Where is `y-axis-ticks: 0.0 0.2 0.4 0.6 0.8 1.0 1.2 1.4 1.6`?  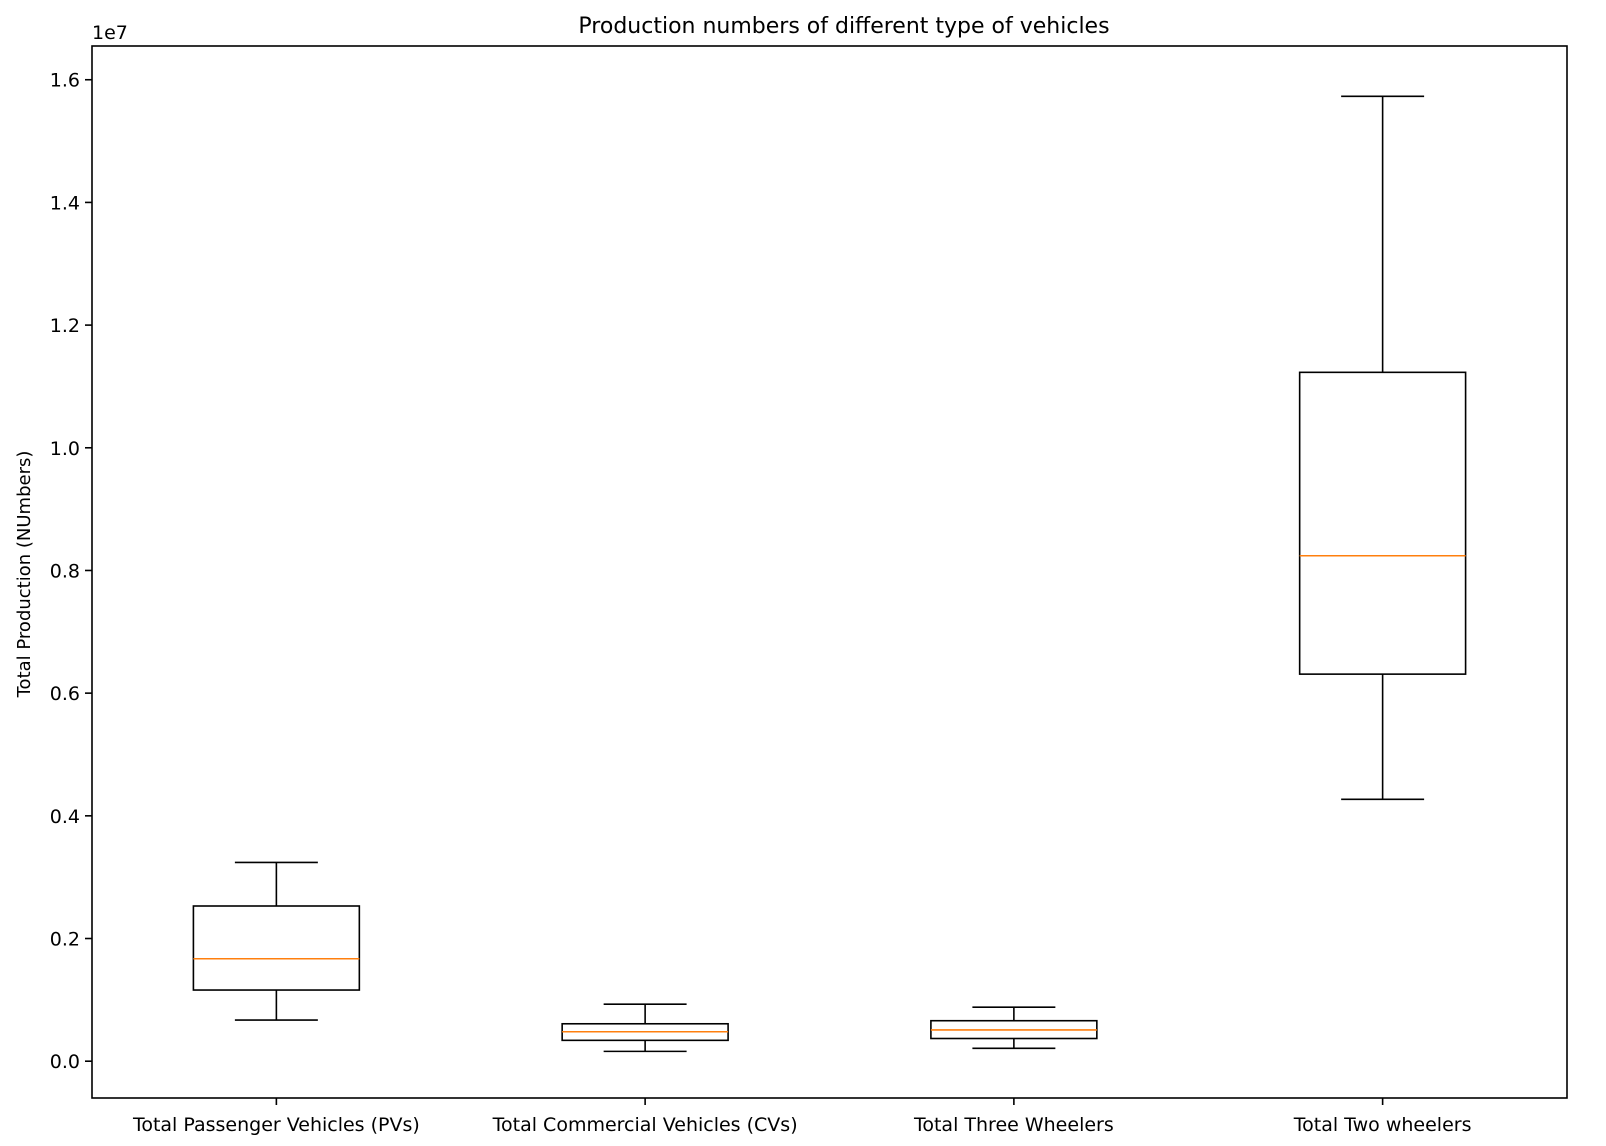 y-axis-ticks: 0.0 0.2 0.4 0.6 0.8 1.0 1.2 1.4 1.6 is located at coordinates (71, 571).